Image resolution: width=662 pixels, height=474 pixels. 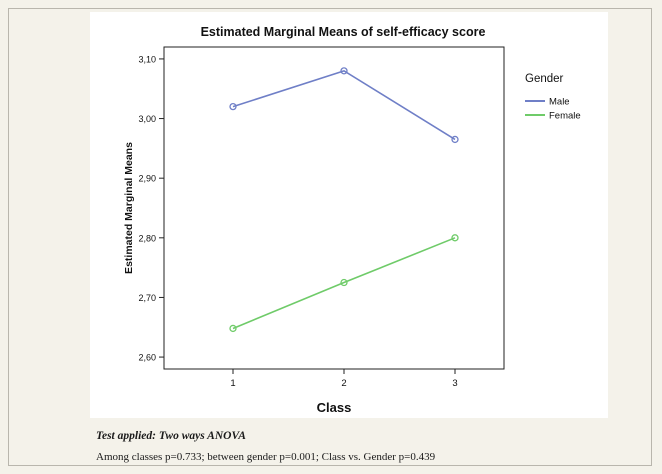 What do you see at coordinates (171, 436) in the screenshot?
I see `test-applied-title: Test applied: Two ways ANOVA` at bounding box center [171, 436].